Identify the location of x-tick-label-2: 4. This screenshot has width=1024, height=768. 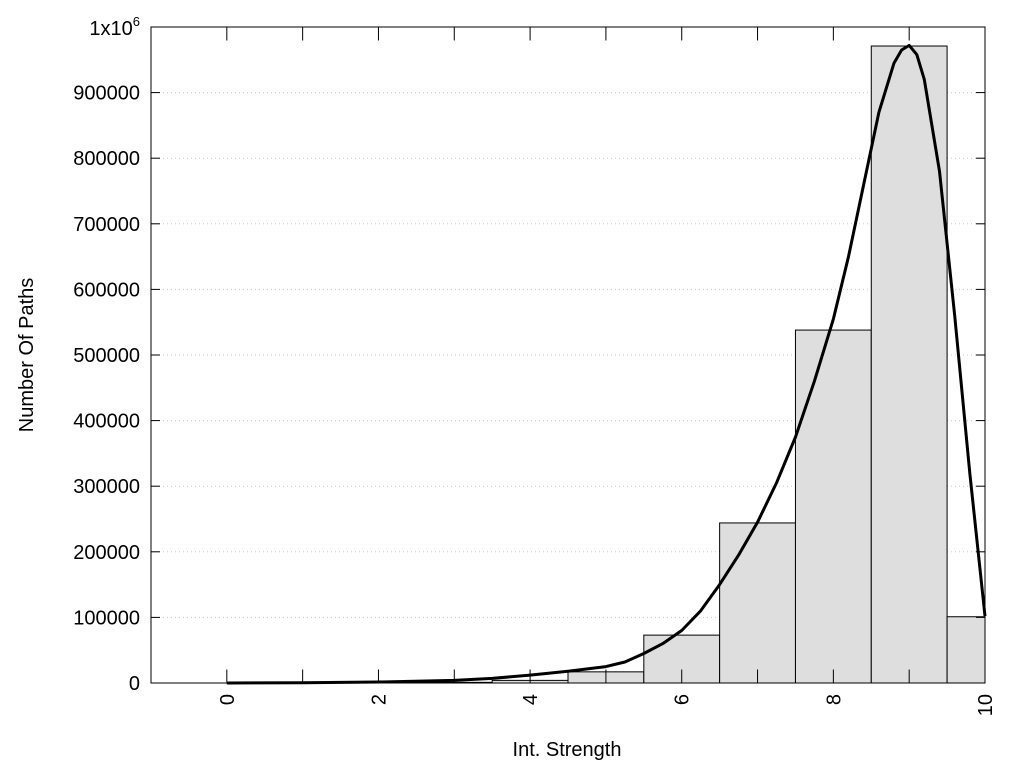
(531, 699).